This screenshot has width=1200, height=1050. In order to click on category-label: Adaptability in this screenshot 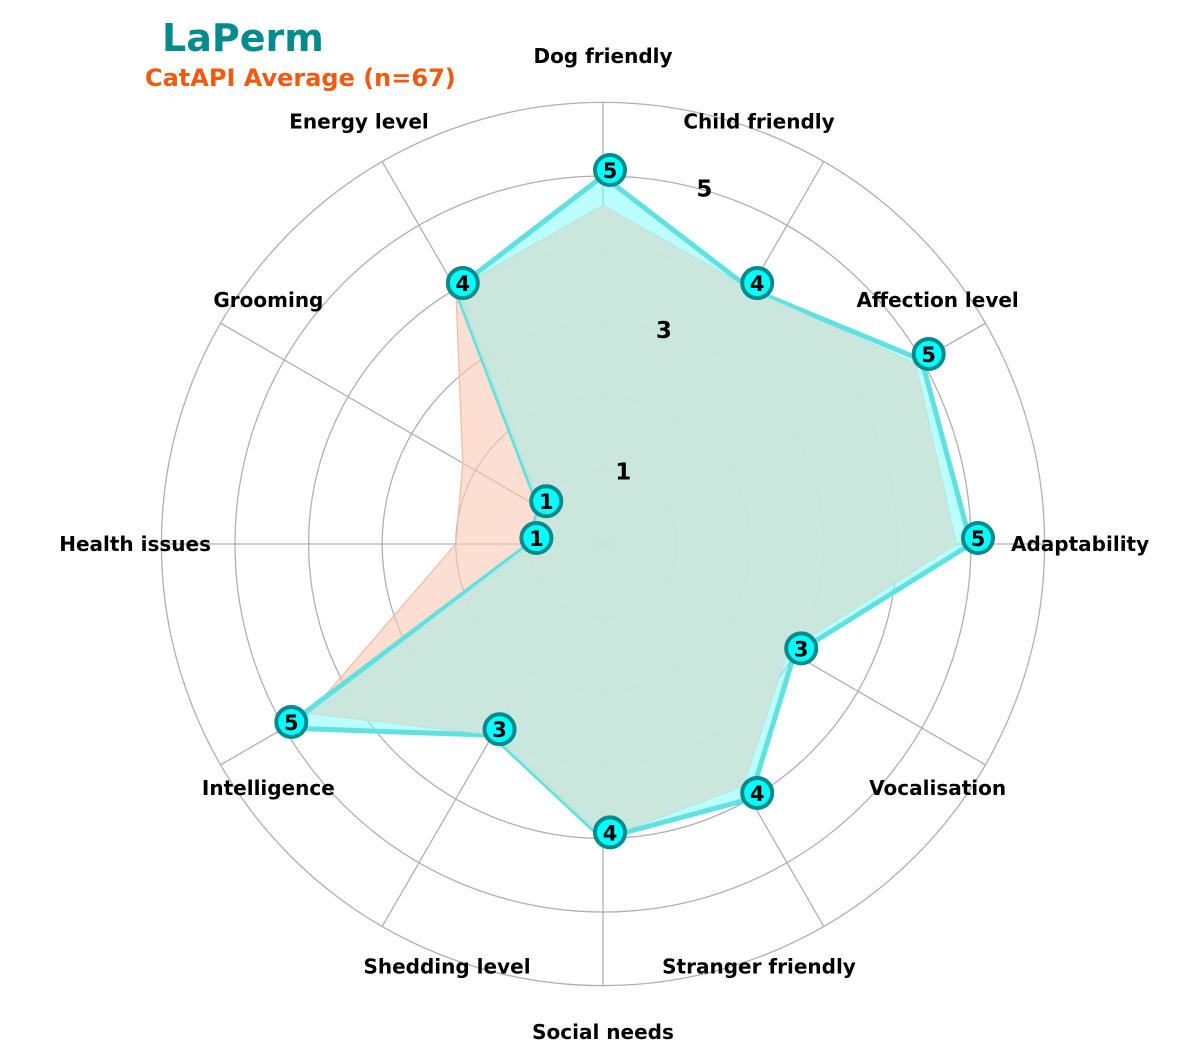, I will do `click(1080, 544)`.